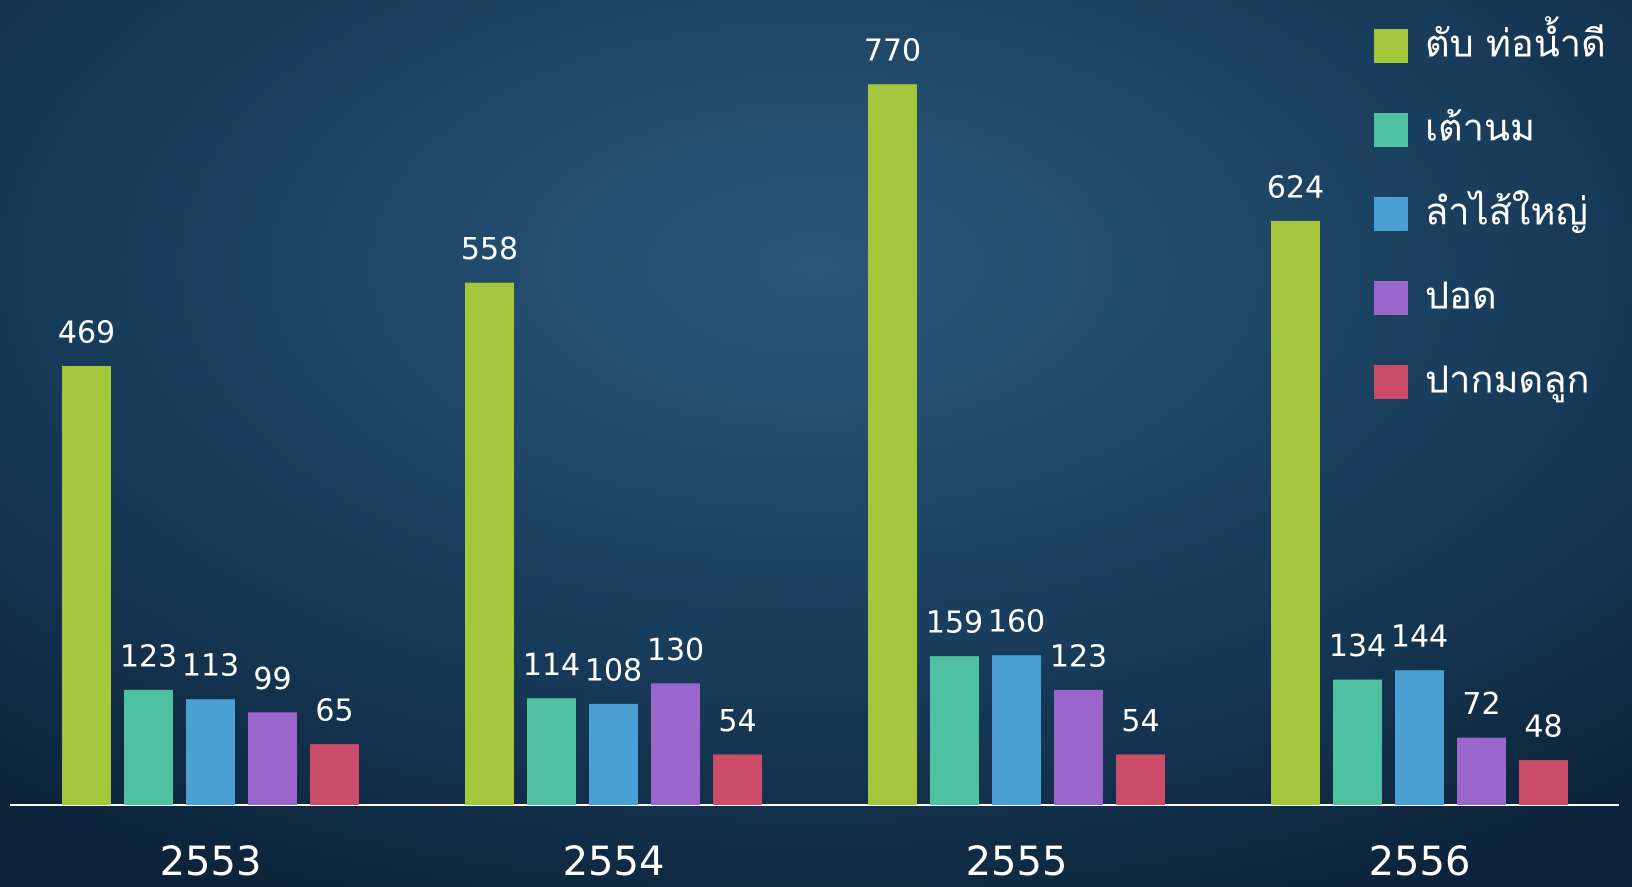 The image size is (1632, 887). Describe the element at coordinates (1506, 212) in the screenshot. I see `legend-label: ลำไส้ใหญ่` at that location.